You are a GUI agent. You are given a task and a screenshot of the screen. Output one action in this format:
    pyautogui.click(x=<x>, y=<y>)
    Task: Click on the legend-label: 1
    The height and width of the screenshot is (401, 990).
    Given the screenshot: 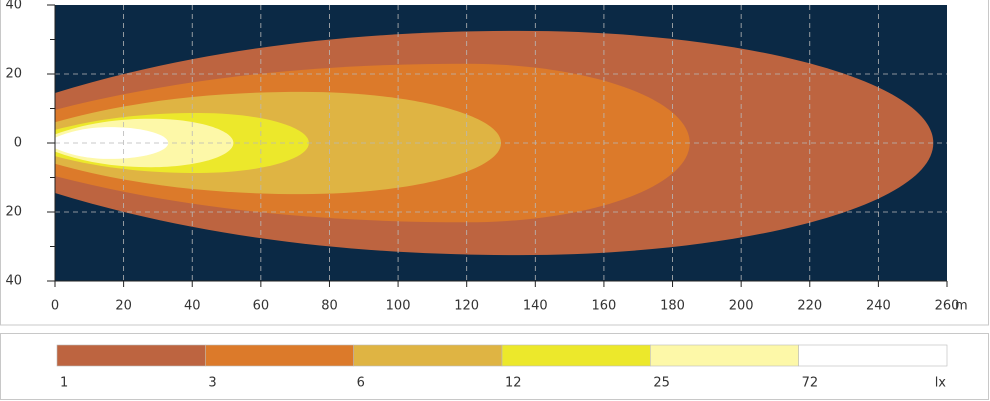 What is the action you would take?
    pyautogui.click(x=64, y=383)
    